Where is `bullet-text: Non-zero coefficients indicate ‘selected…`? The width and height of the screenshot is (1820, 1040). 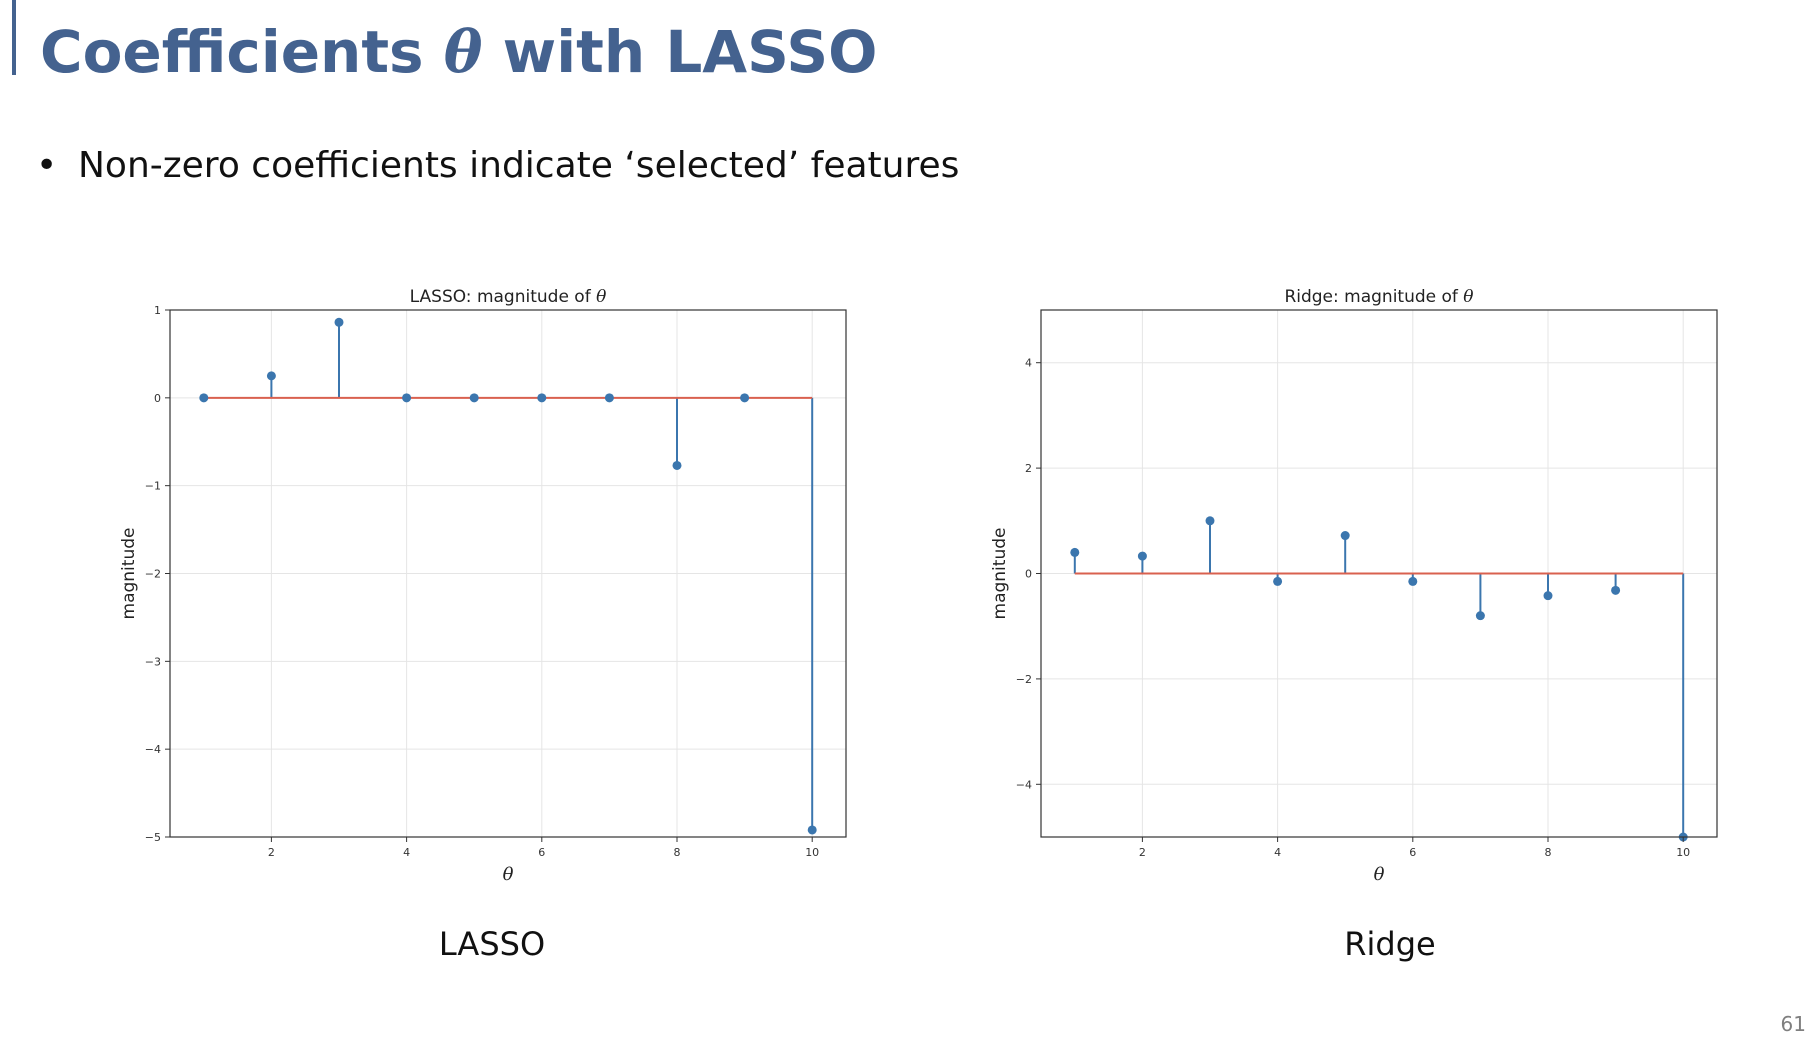 bullet-text: Non-zero coefficients indicate ‘selected… is located at coordinates (519, 165).